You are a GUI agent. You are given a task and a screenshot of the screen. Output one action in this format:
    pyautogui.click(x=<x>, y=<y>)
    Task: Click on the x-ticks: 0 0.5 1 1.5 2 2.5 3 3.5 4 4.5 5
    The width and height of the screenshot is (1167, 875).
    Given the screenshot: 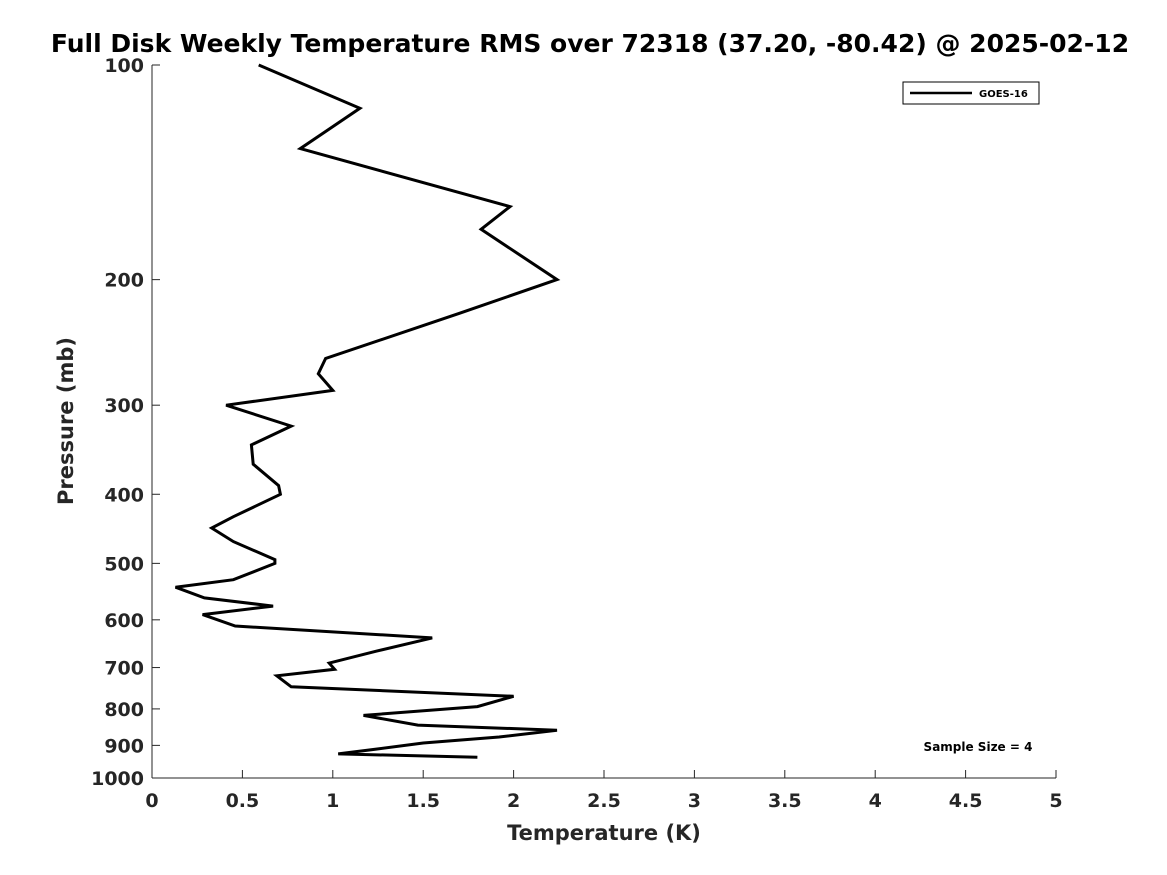 What is the action you would take?
    pyautogui.click(x=604, y=791)
    